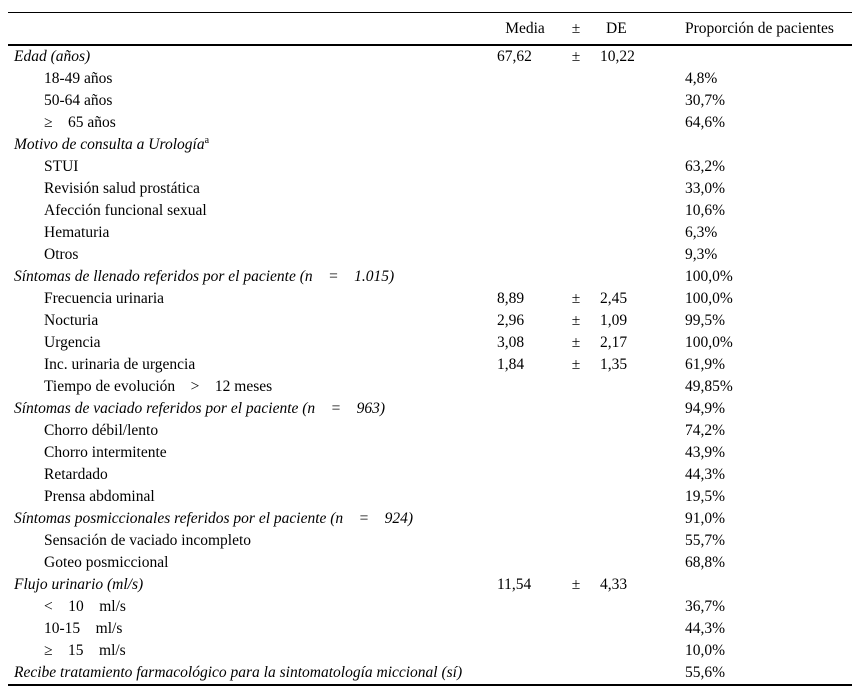 The width and height of the screenshot is (860, 699). What do you see at coordinates (249, 299) in the screenshot?
I see `row-label: Frecuencia urinaria` at bounding box center [249, 299].